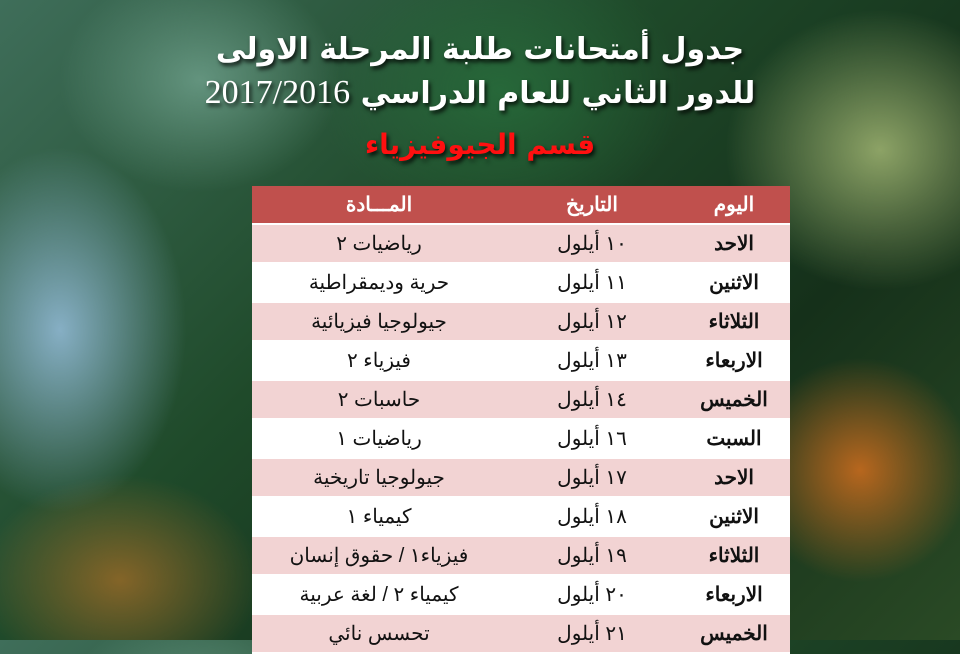 The width and height of the screenshot is (960, 654). Describe the element at coordinates (592, 361) in the screenshot. I see `cell-date: ١٣ أيلول` at that location.